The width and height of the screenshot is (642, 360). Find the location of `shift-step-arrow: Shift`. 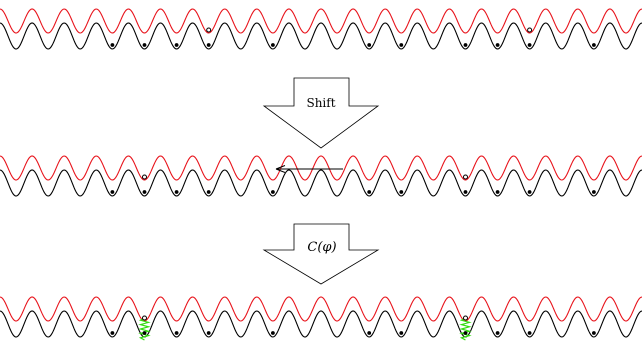

shift-step-arrow: Shift is located at coordinates (321, 113).